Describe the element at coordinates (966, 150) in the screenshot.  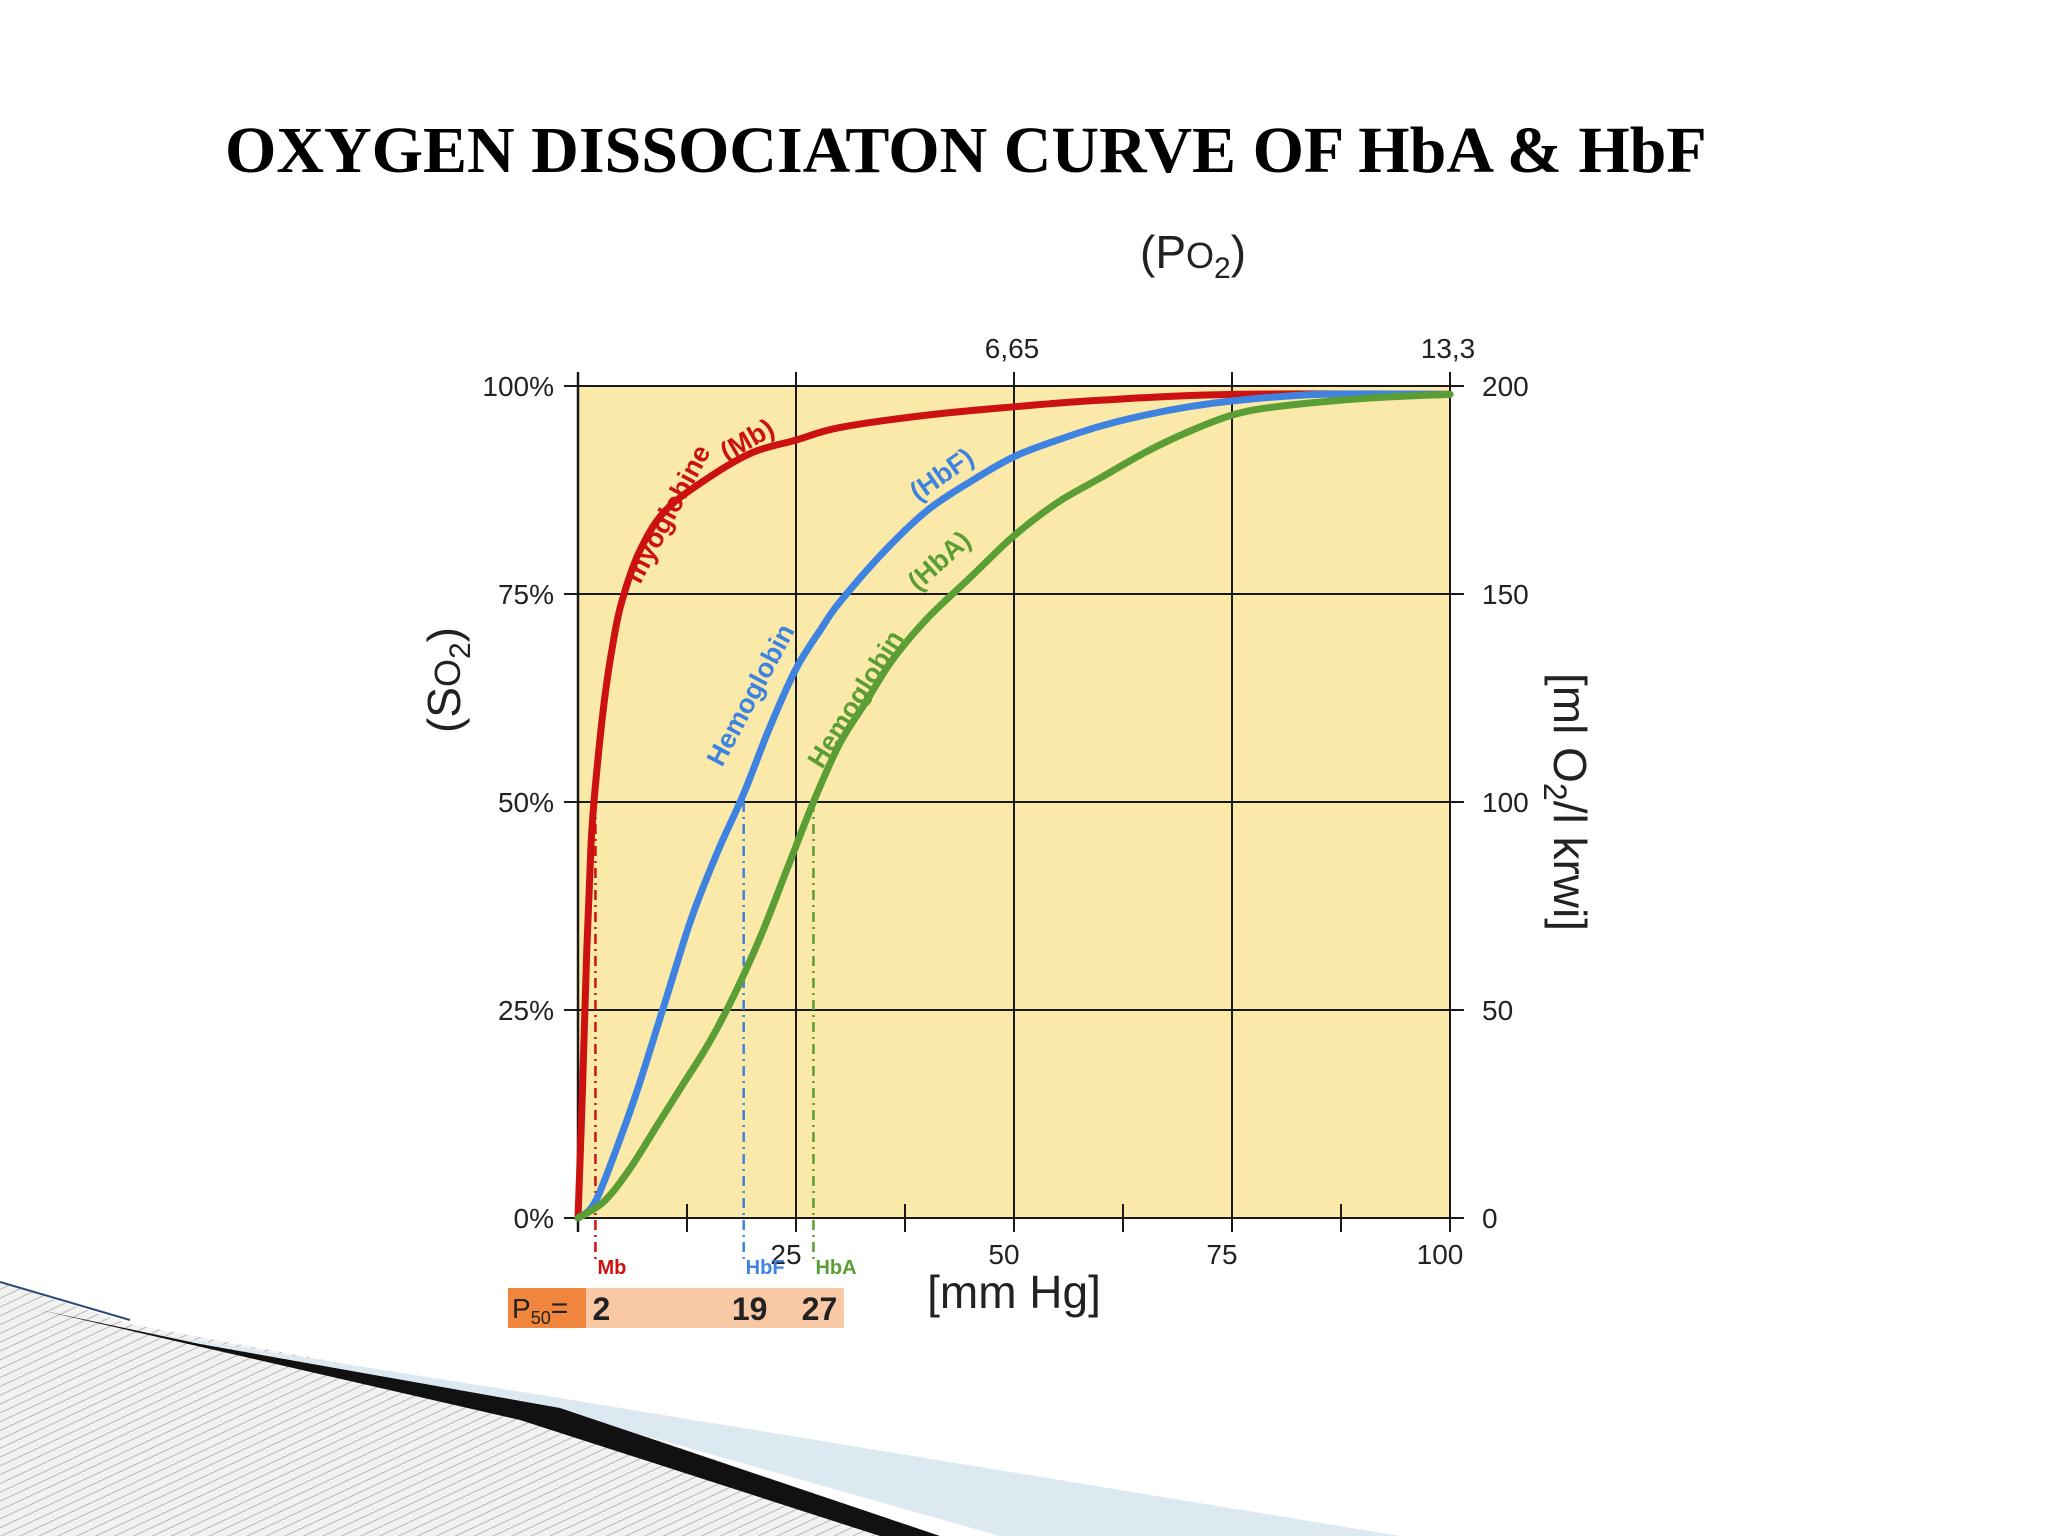
I see `slide-title: OXYGEN DISSOCIATON CURVE OF HbA & HbF` at that location.